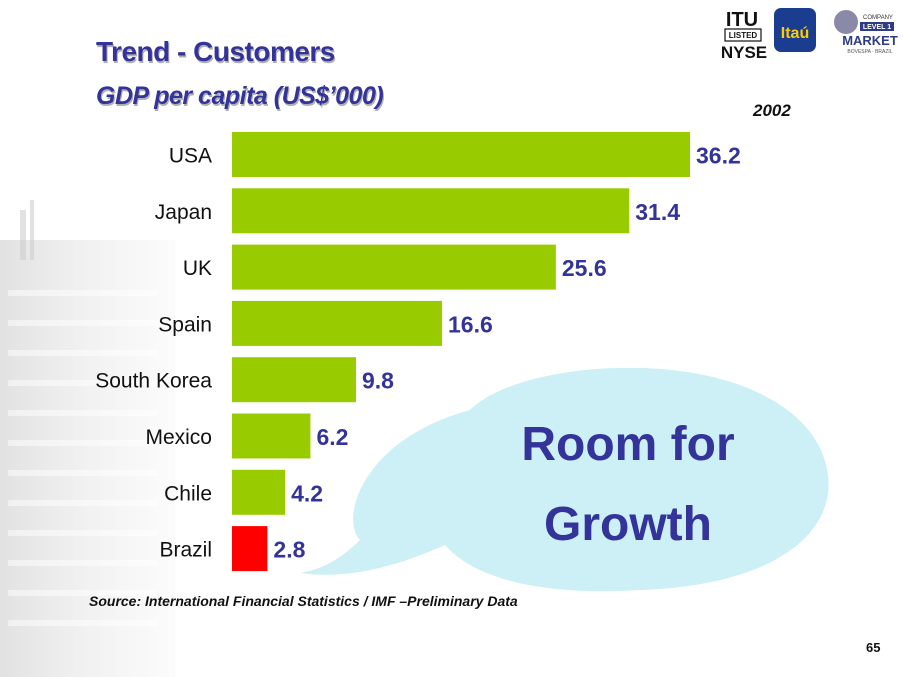  Describe the element at coordinates (772, 110) in the screenshot. I see `year-label: 2002` at that location.